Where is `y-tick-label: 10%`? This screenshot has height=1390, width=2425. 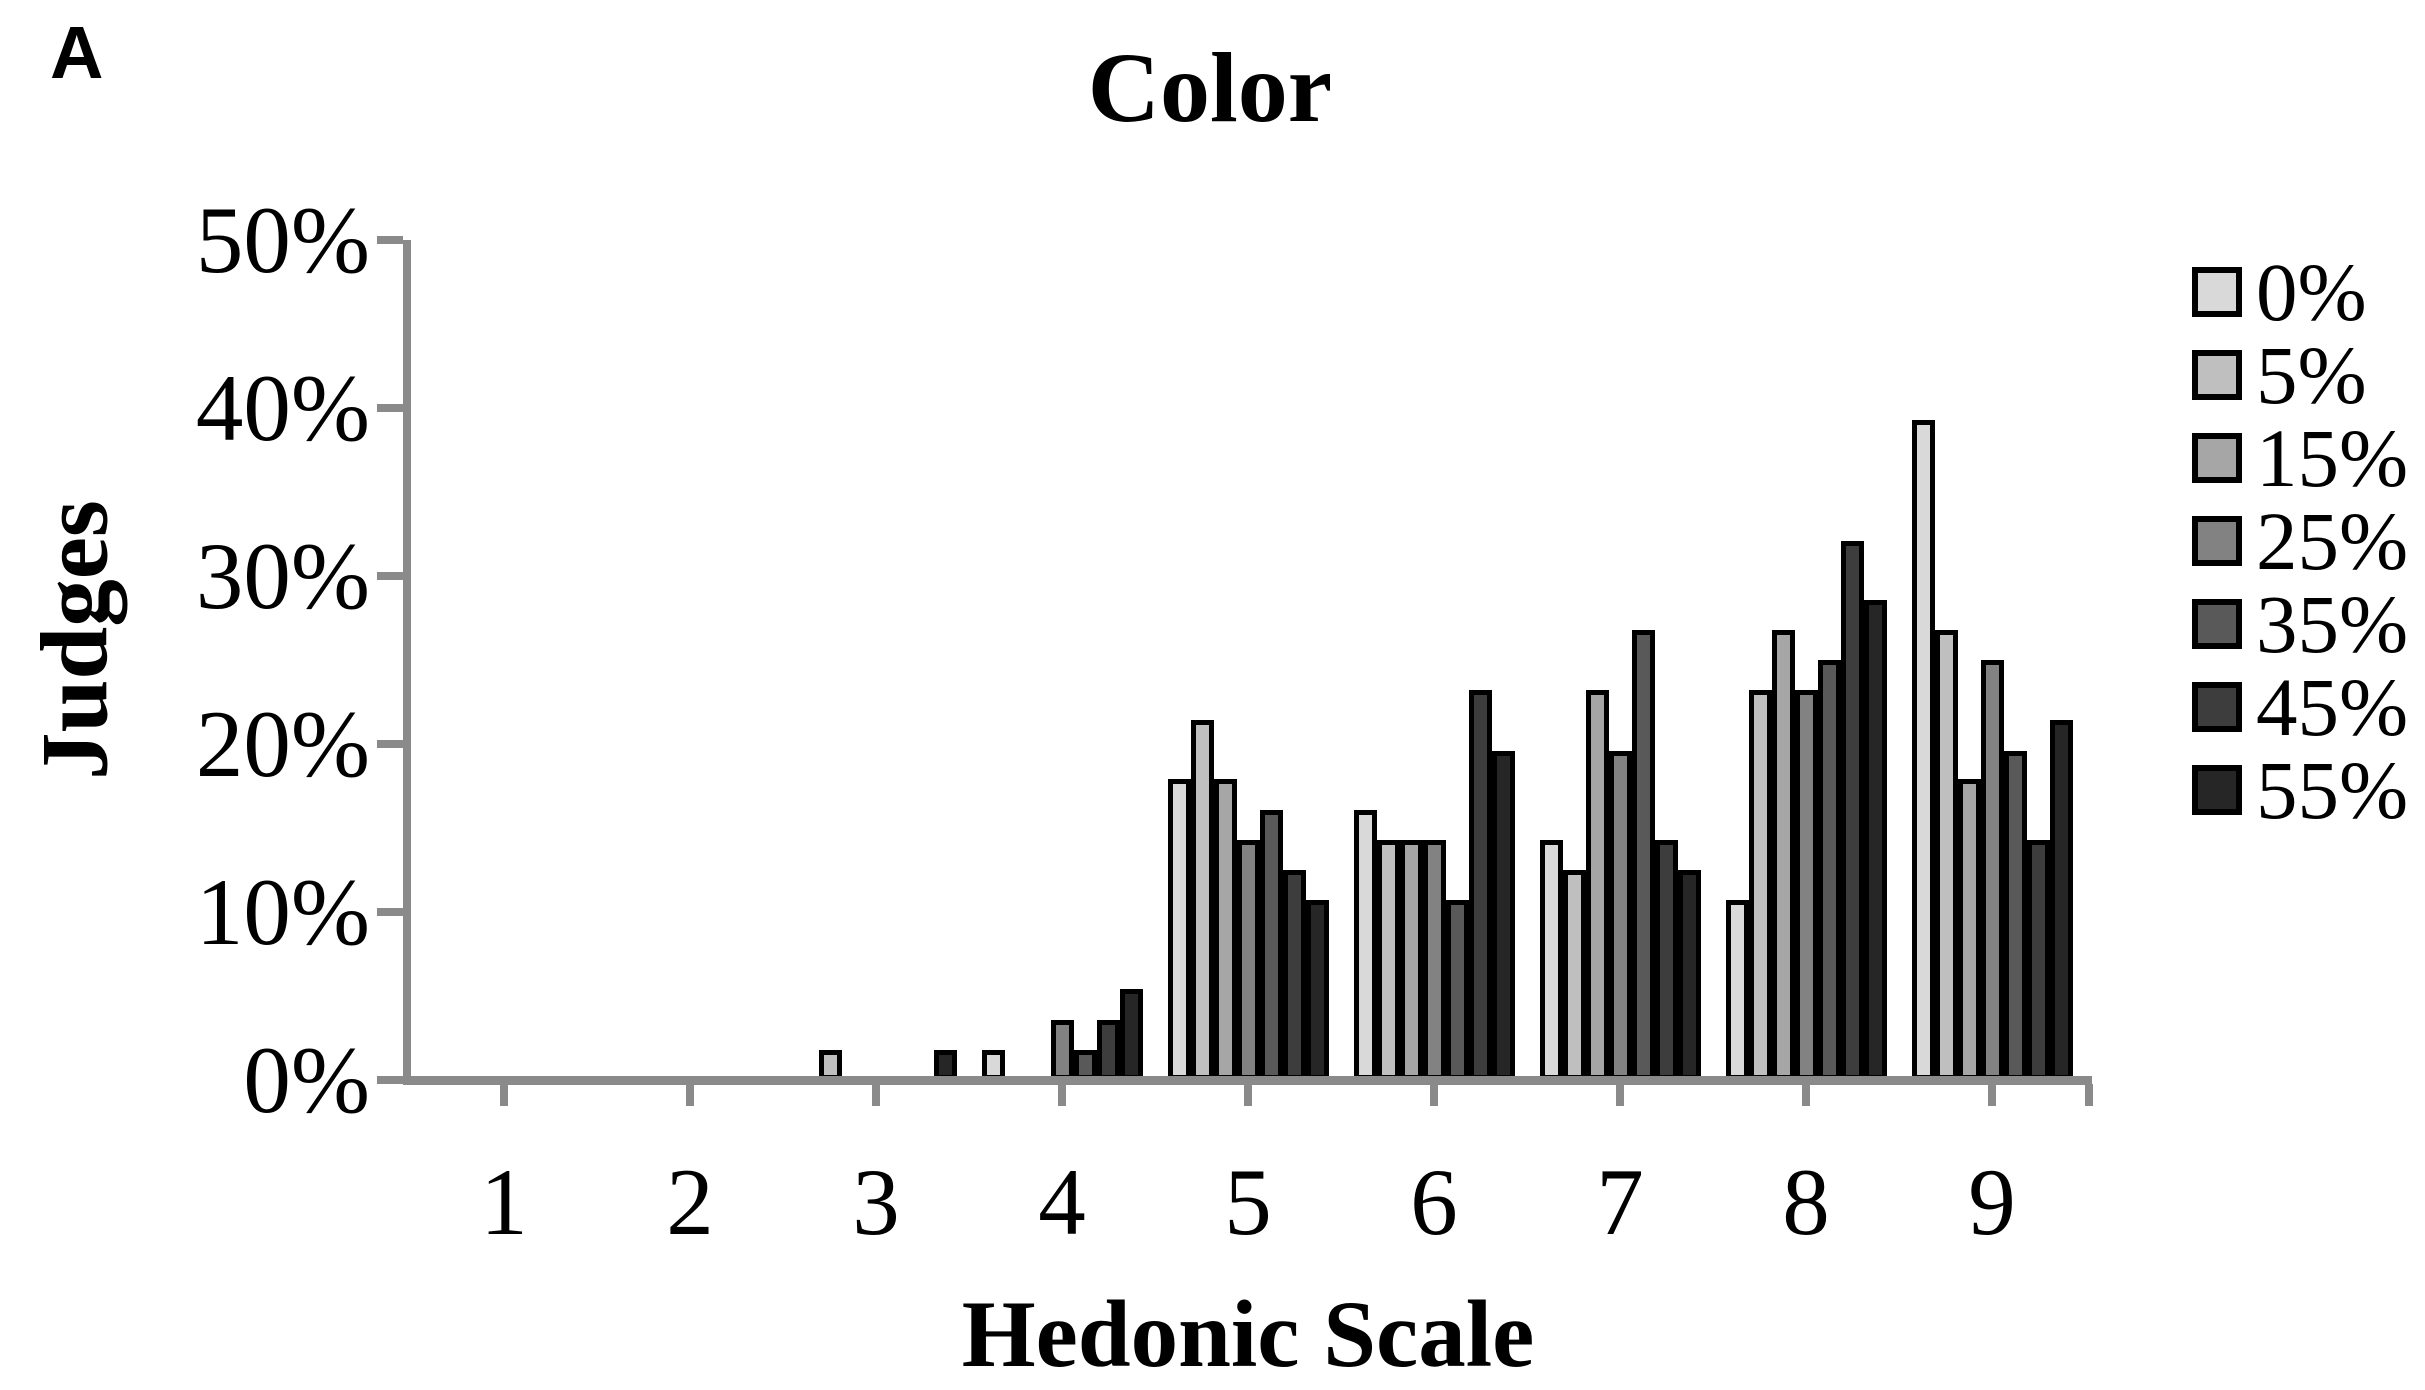
y-tick-label: 10% is located at coordinates (282, 912).